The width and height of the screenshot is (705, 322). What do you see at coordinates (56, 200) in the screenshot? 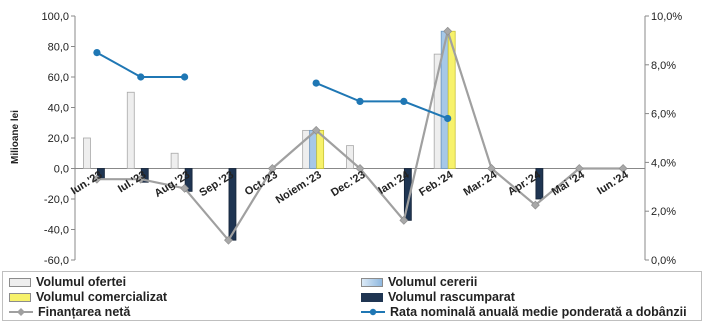
I see `left-tick-label: -20,0` at bounding box center [56, 200].